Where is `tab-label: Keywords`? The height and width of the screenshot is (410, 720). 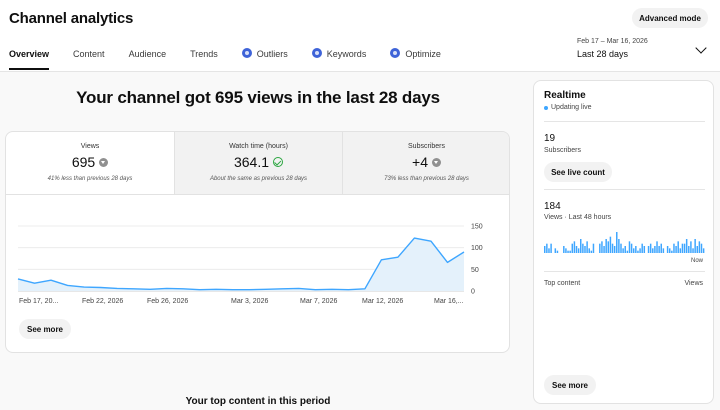
tab-label: Keywords is located at coordinates (346, 54).